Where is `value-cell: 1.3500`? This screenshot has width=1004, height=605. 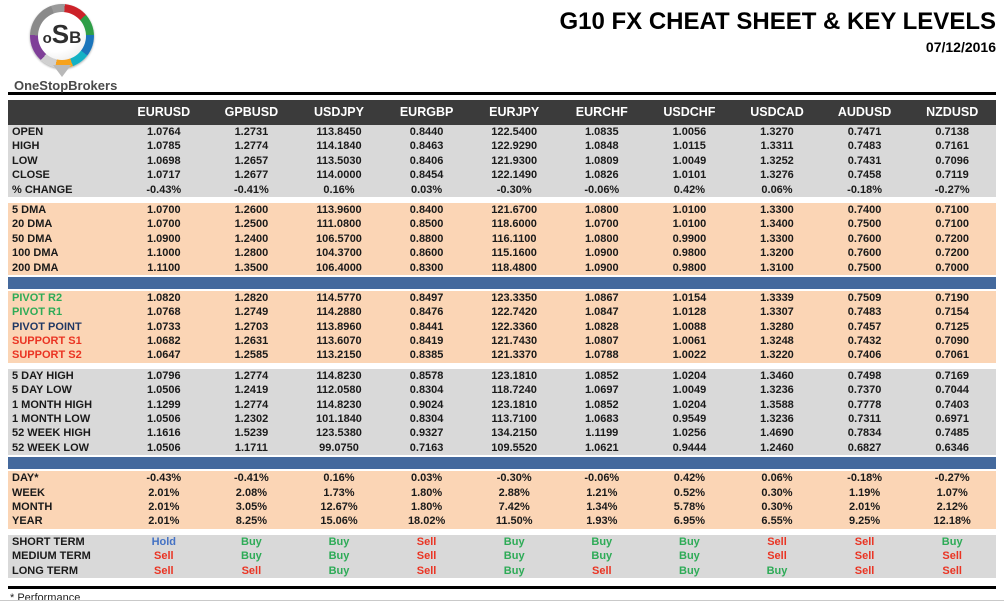 value-cell: 1.3500 is located at coordinates (251, 267).